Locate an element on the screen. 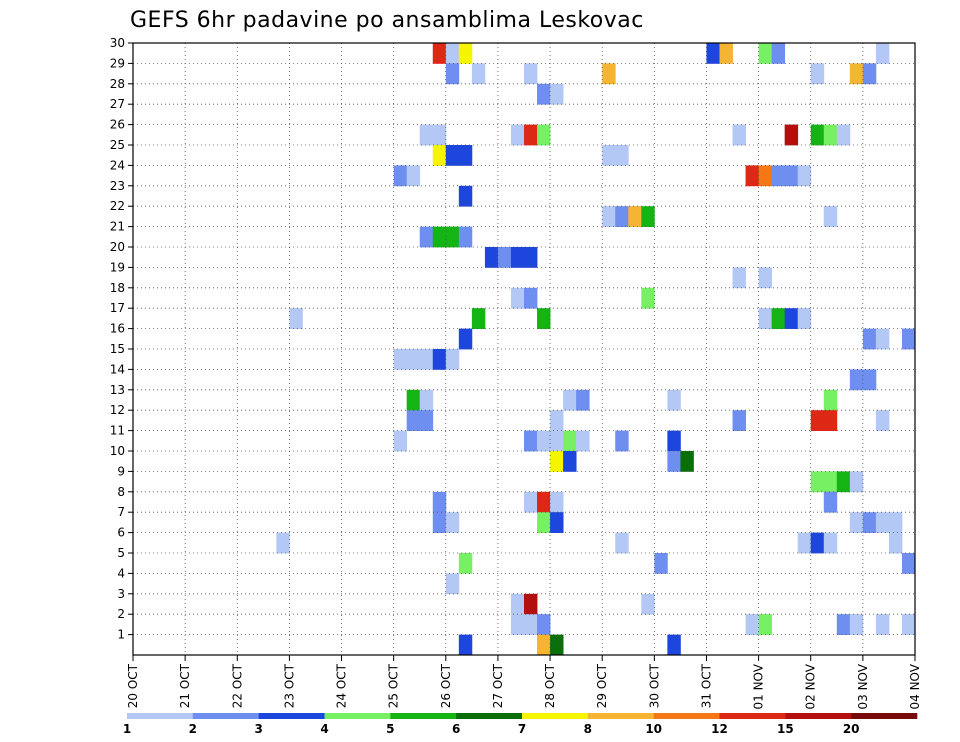 The image size is (960, 742). y-tick-label: 28 is located at coordinates (117, 84).